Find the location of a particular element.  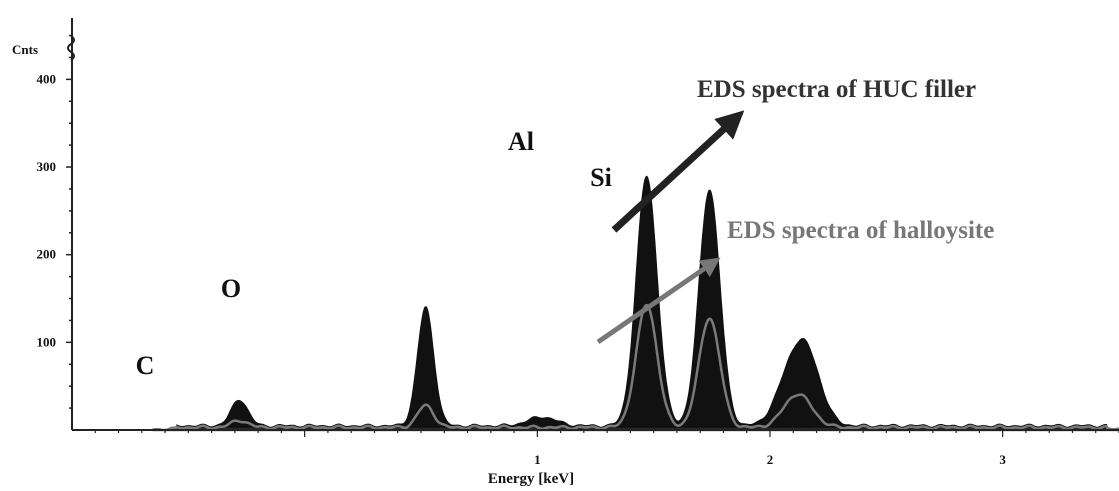

peak-label-c: C is located at coordinates (145, 365).